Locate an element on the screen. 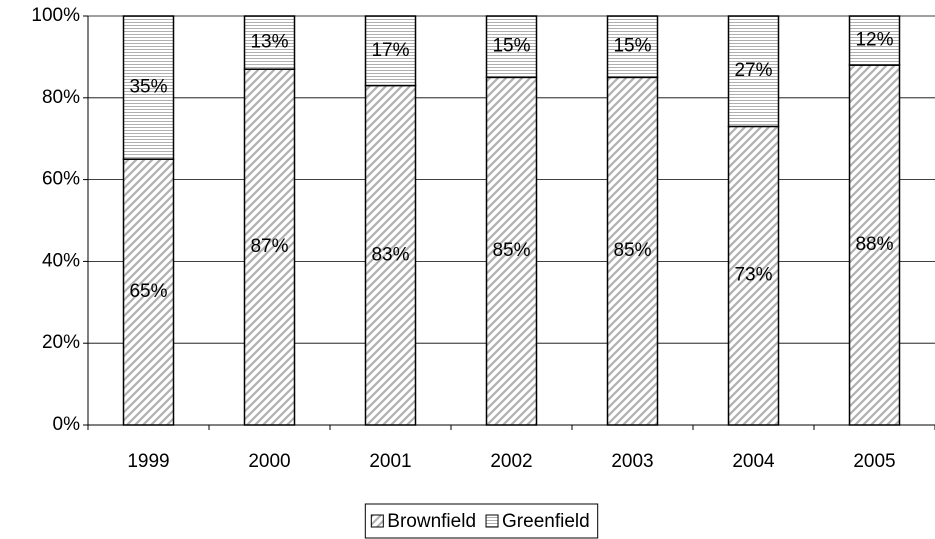 This screenshot has height=539, width=935. value-label: 13% is located at coordinates (269, 42).